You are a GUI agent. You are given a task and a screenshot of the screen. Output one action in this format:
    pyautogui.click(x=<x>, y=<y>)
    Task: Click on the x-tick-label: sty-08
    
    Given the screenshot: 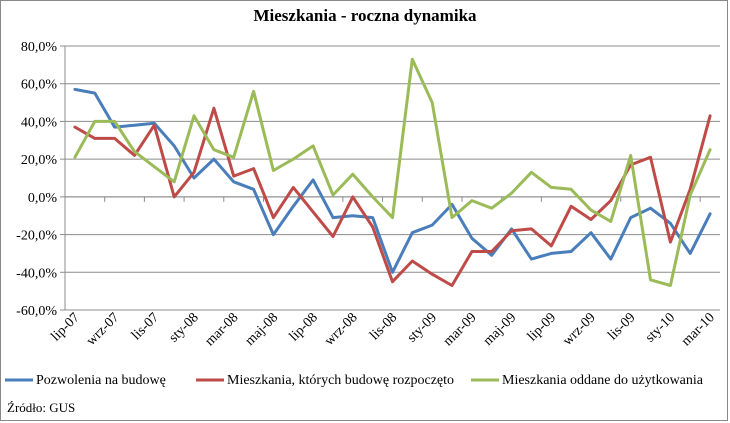 What is the action you would take?
    pyautogui.click(x=183, y=327)
    